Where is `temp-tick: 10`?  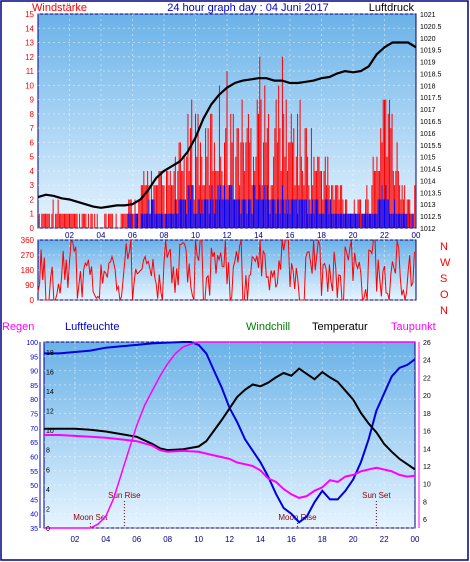
temp-tick: 10 is located at coordinates (427, 485).